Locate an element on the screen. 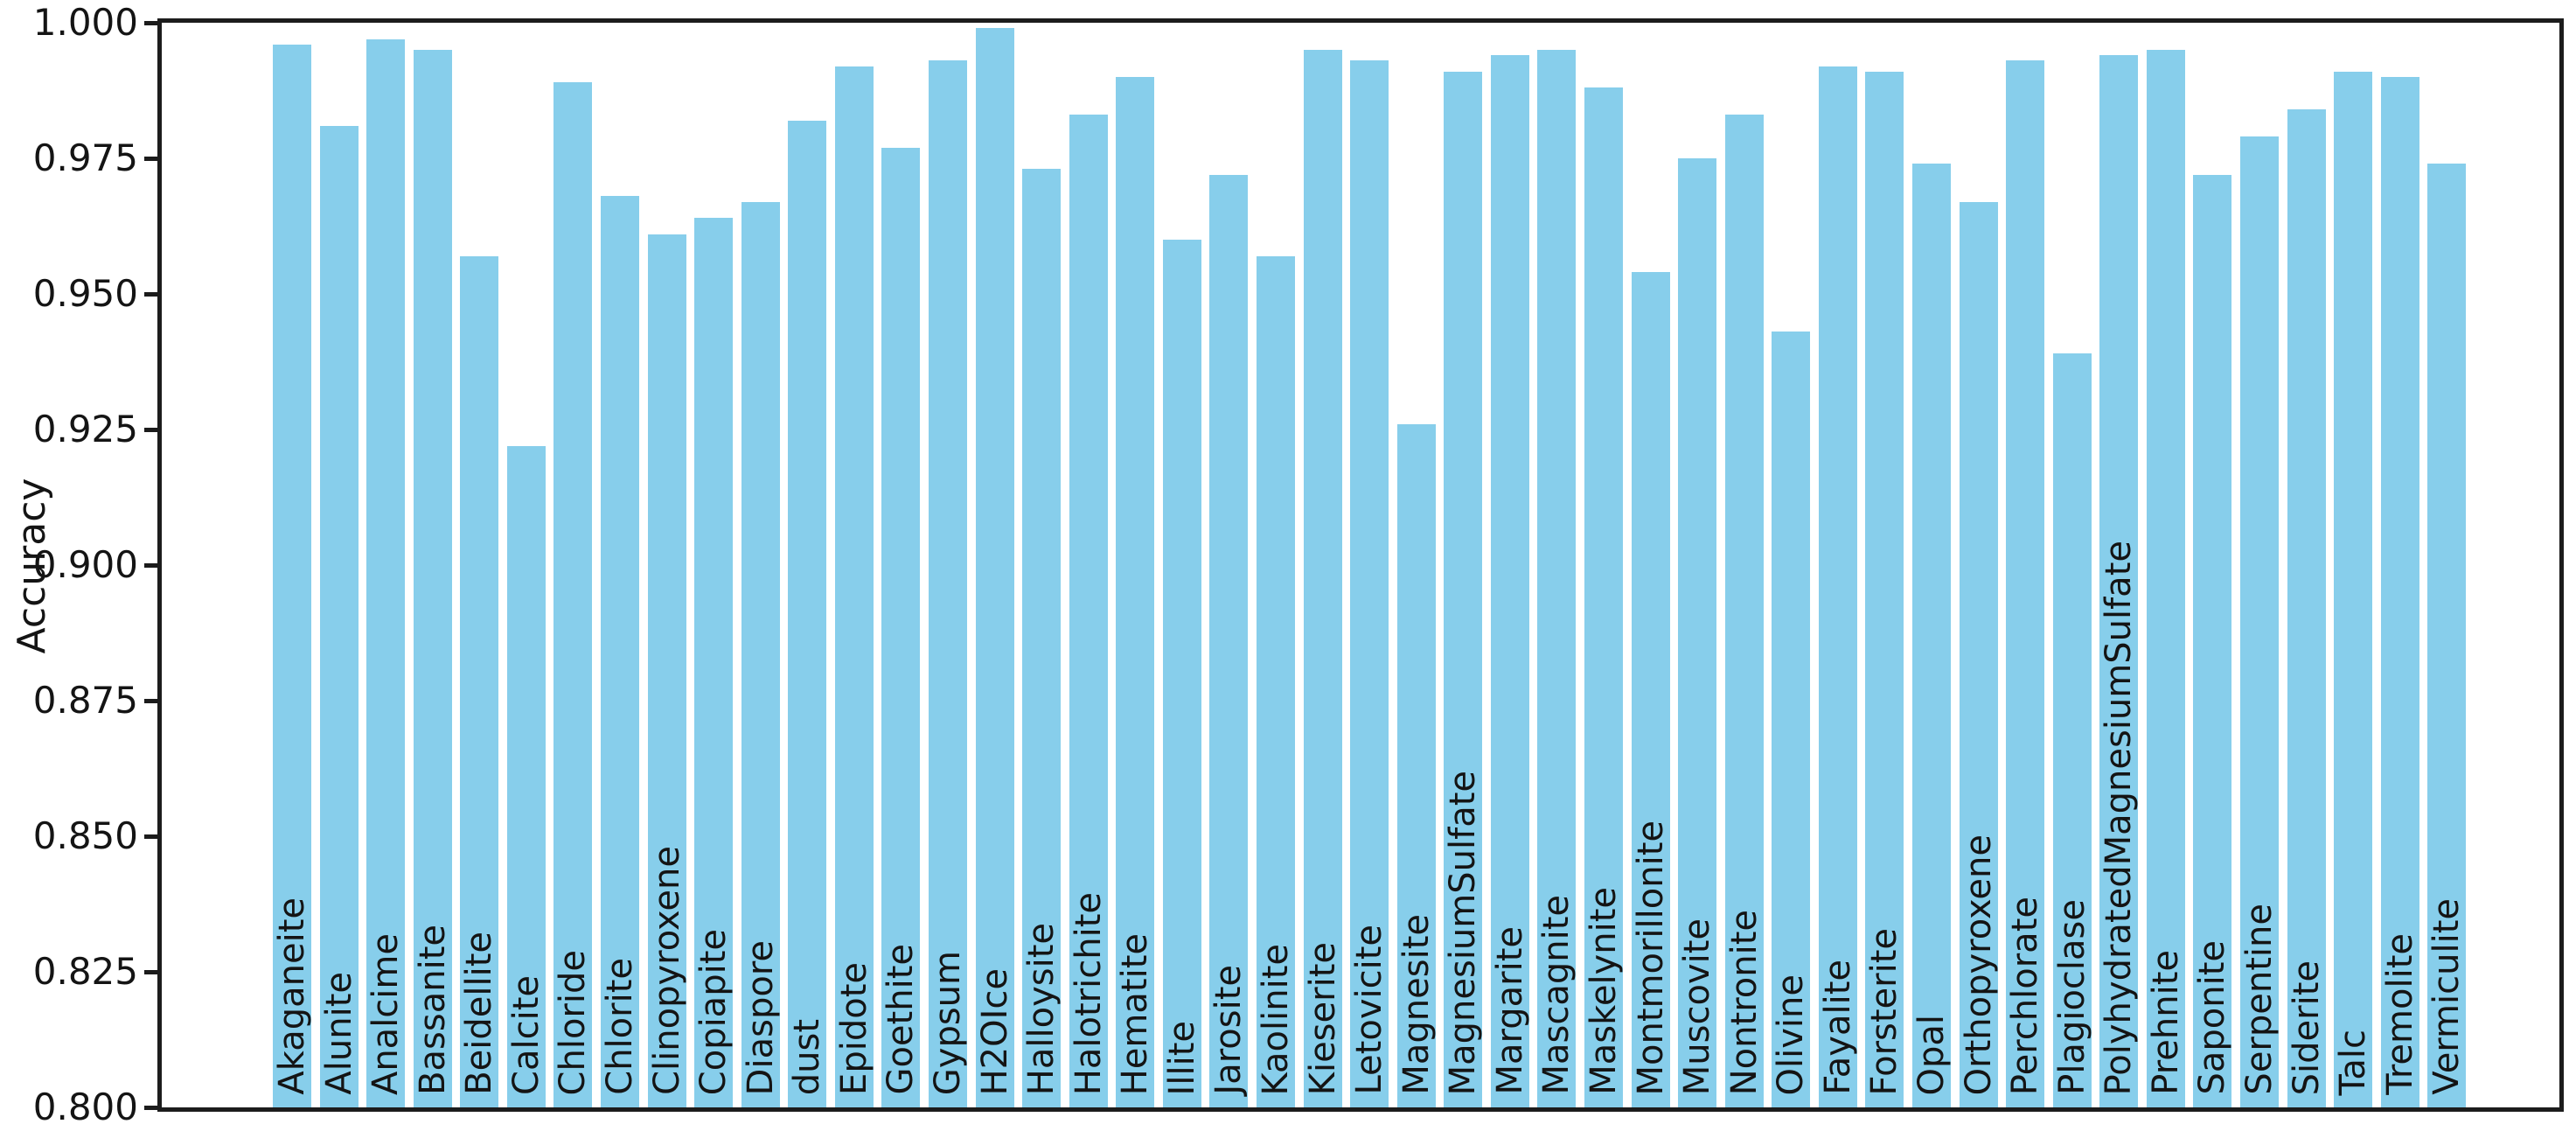  bar-Opal is located at coordinates (1931, 635).